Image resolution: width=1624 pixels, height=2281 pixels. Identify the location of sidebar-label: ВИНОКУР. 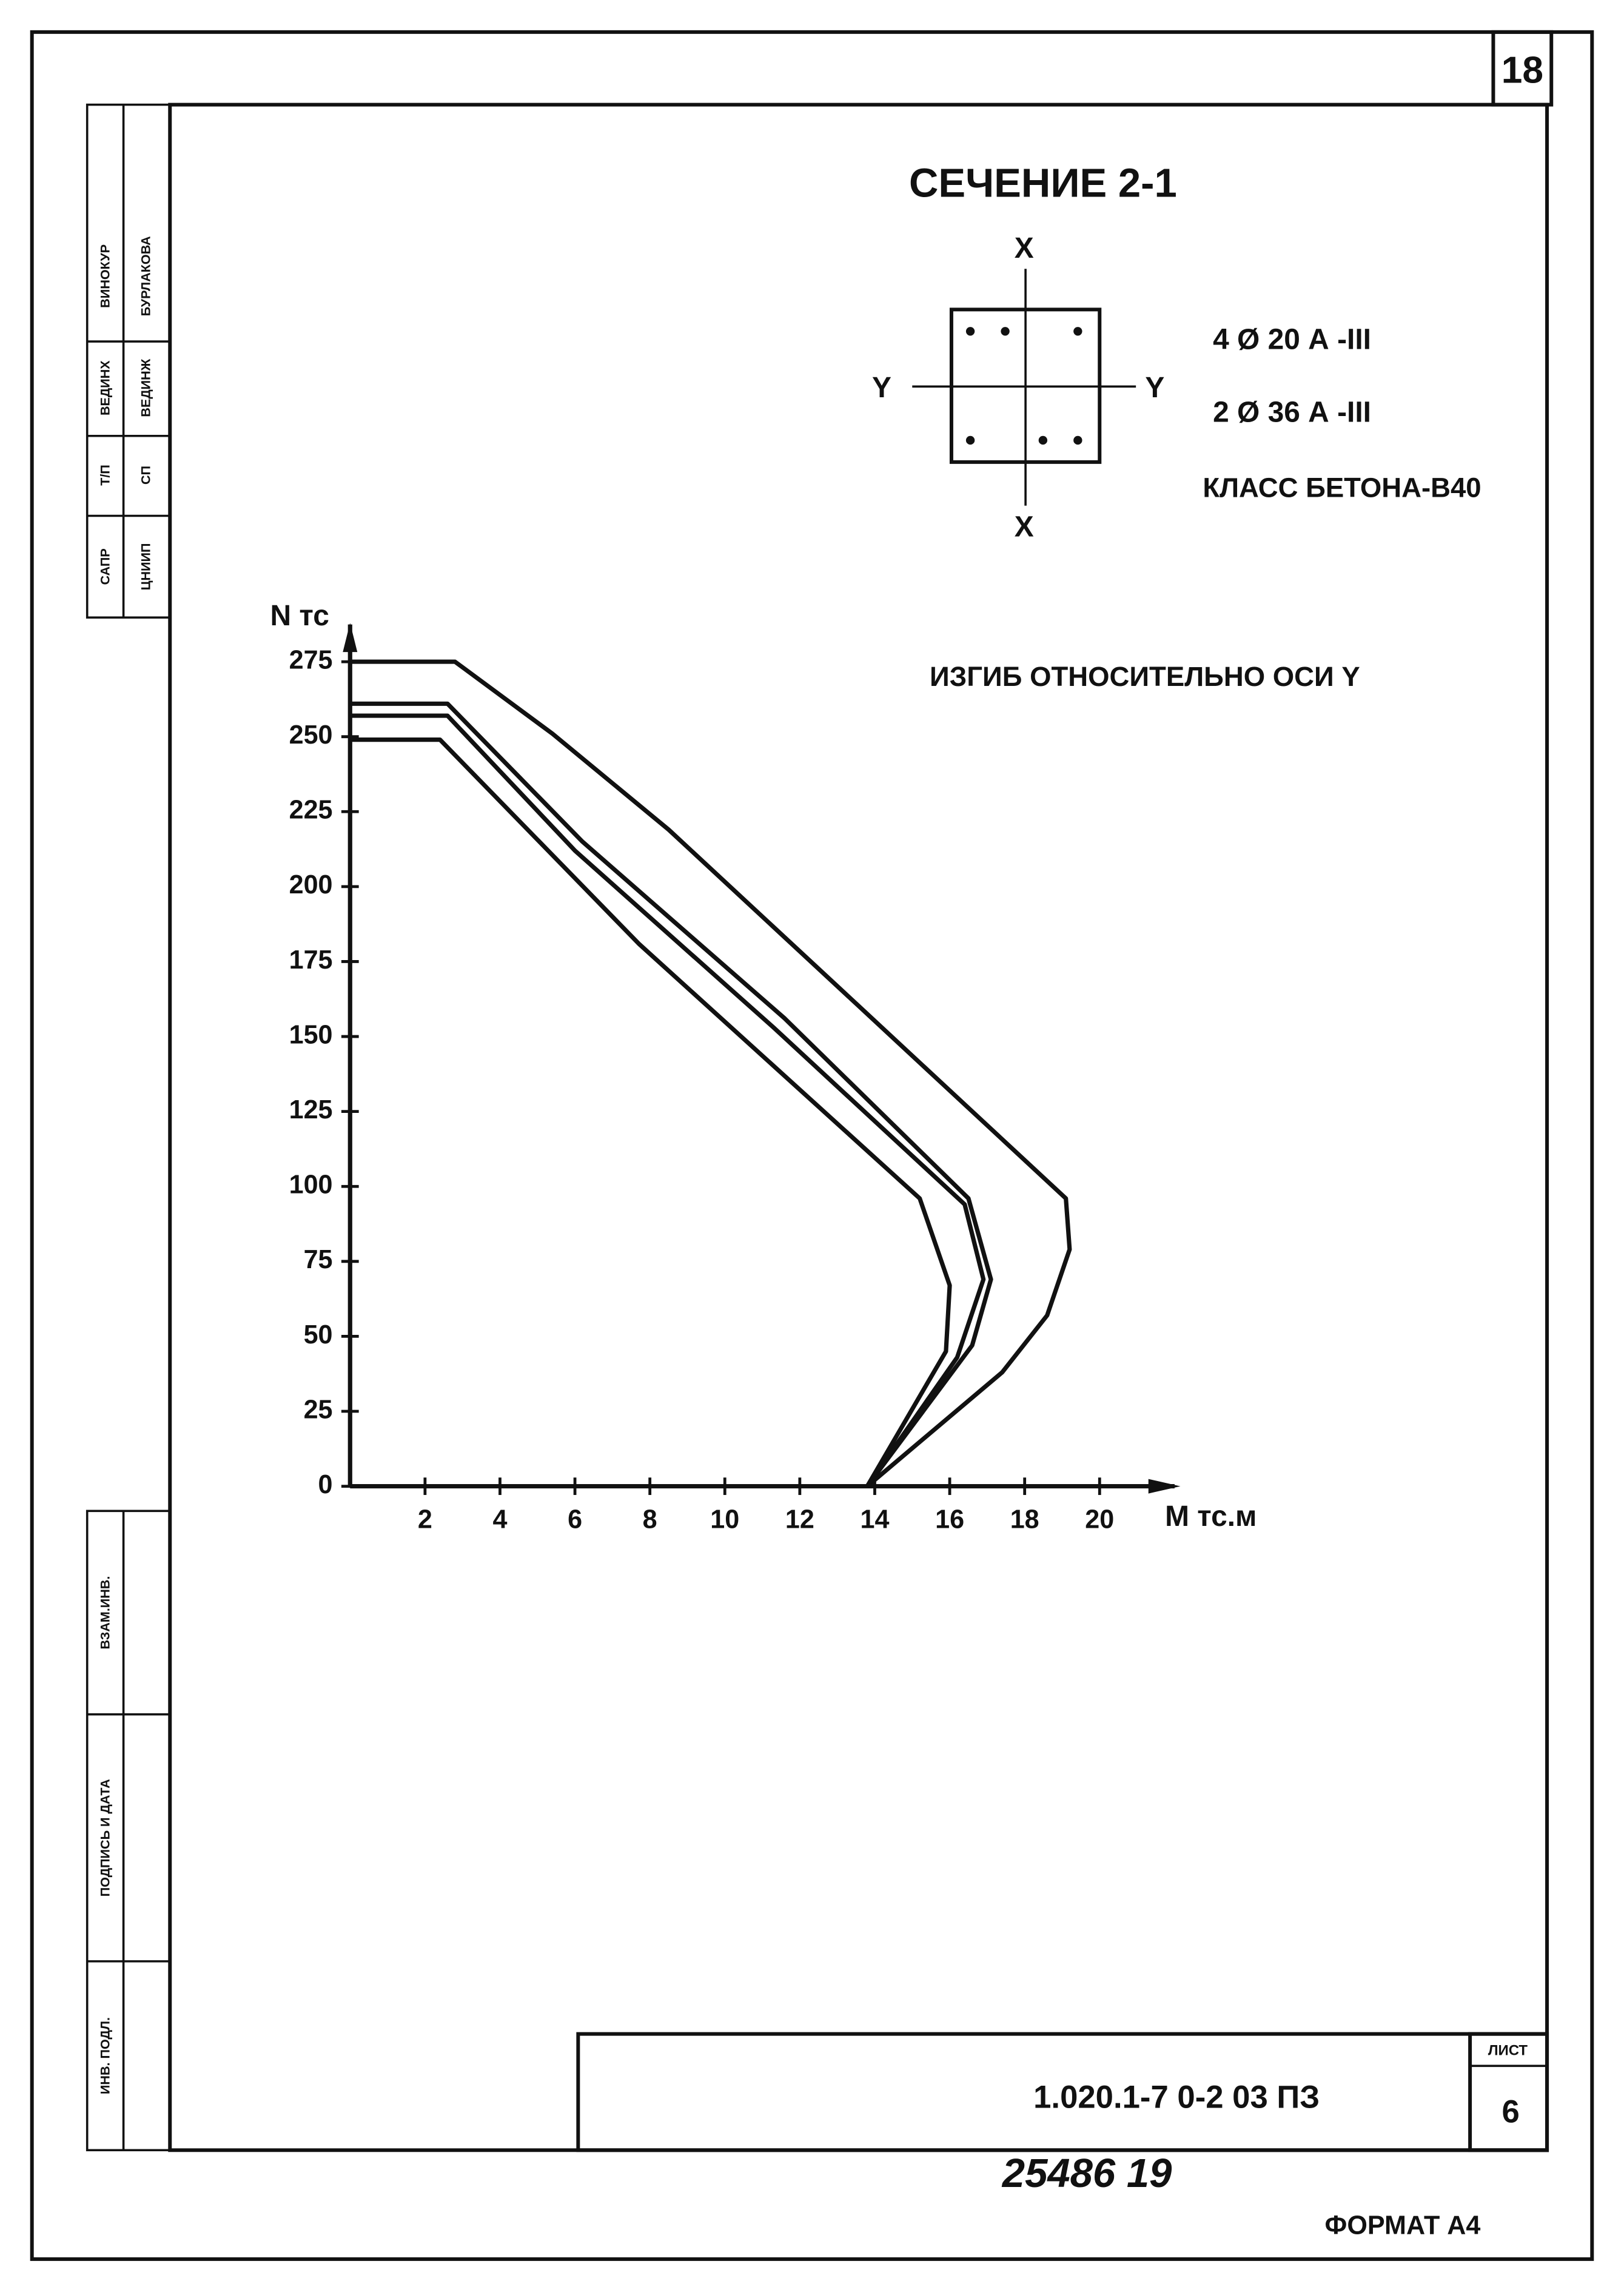
(106, 276).